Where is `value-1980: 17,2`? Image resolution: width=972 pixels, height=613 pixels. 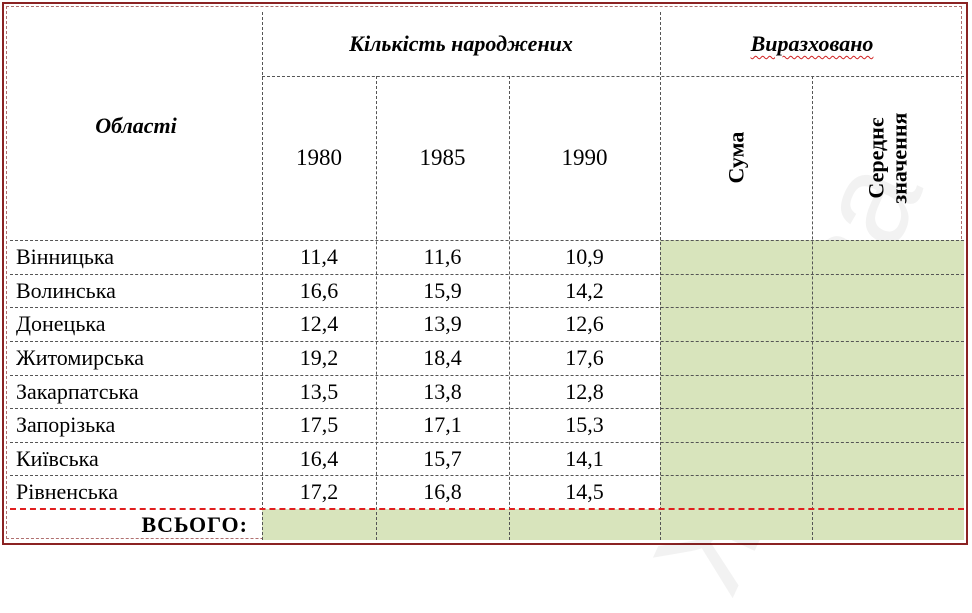 value-1980: 17,2 is located at coordinates (319, 491).